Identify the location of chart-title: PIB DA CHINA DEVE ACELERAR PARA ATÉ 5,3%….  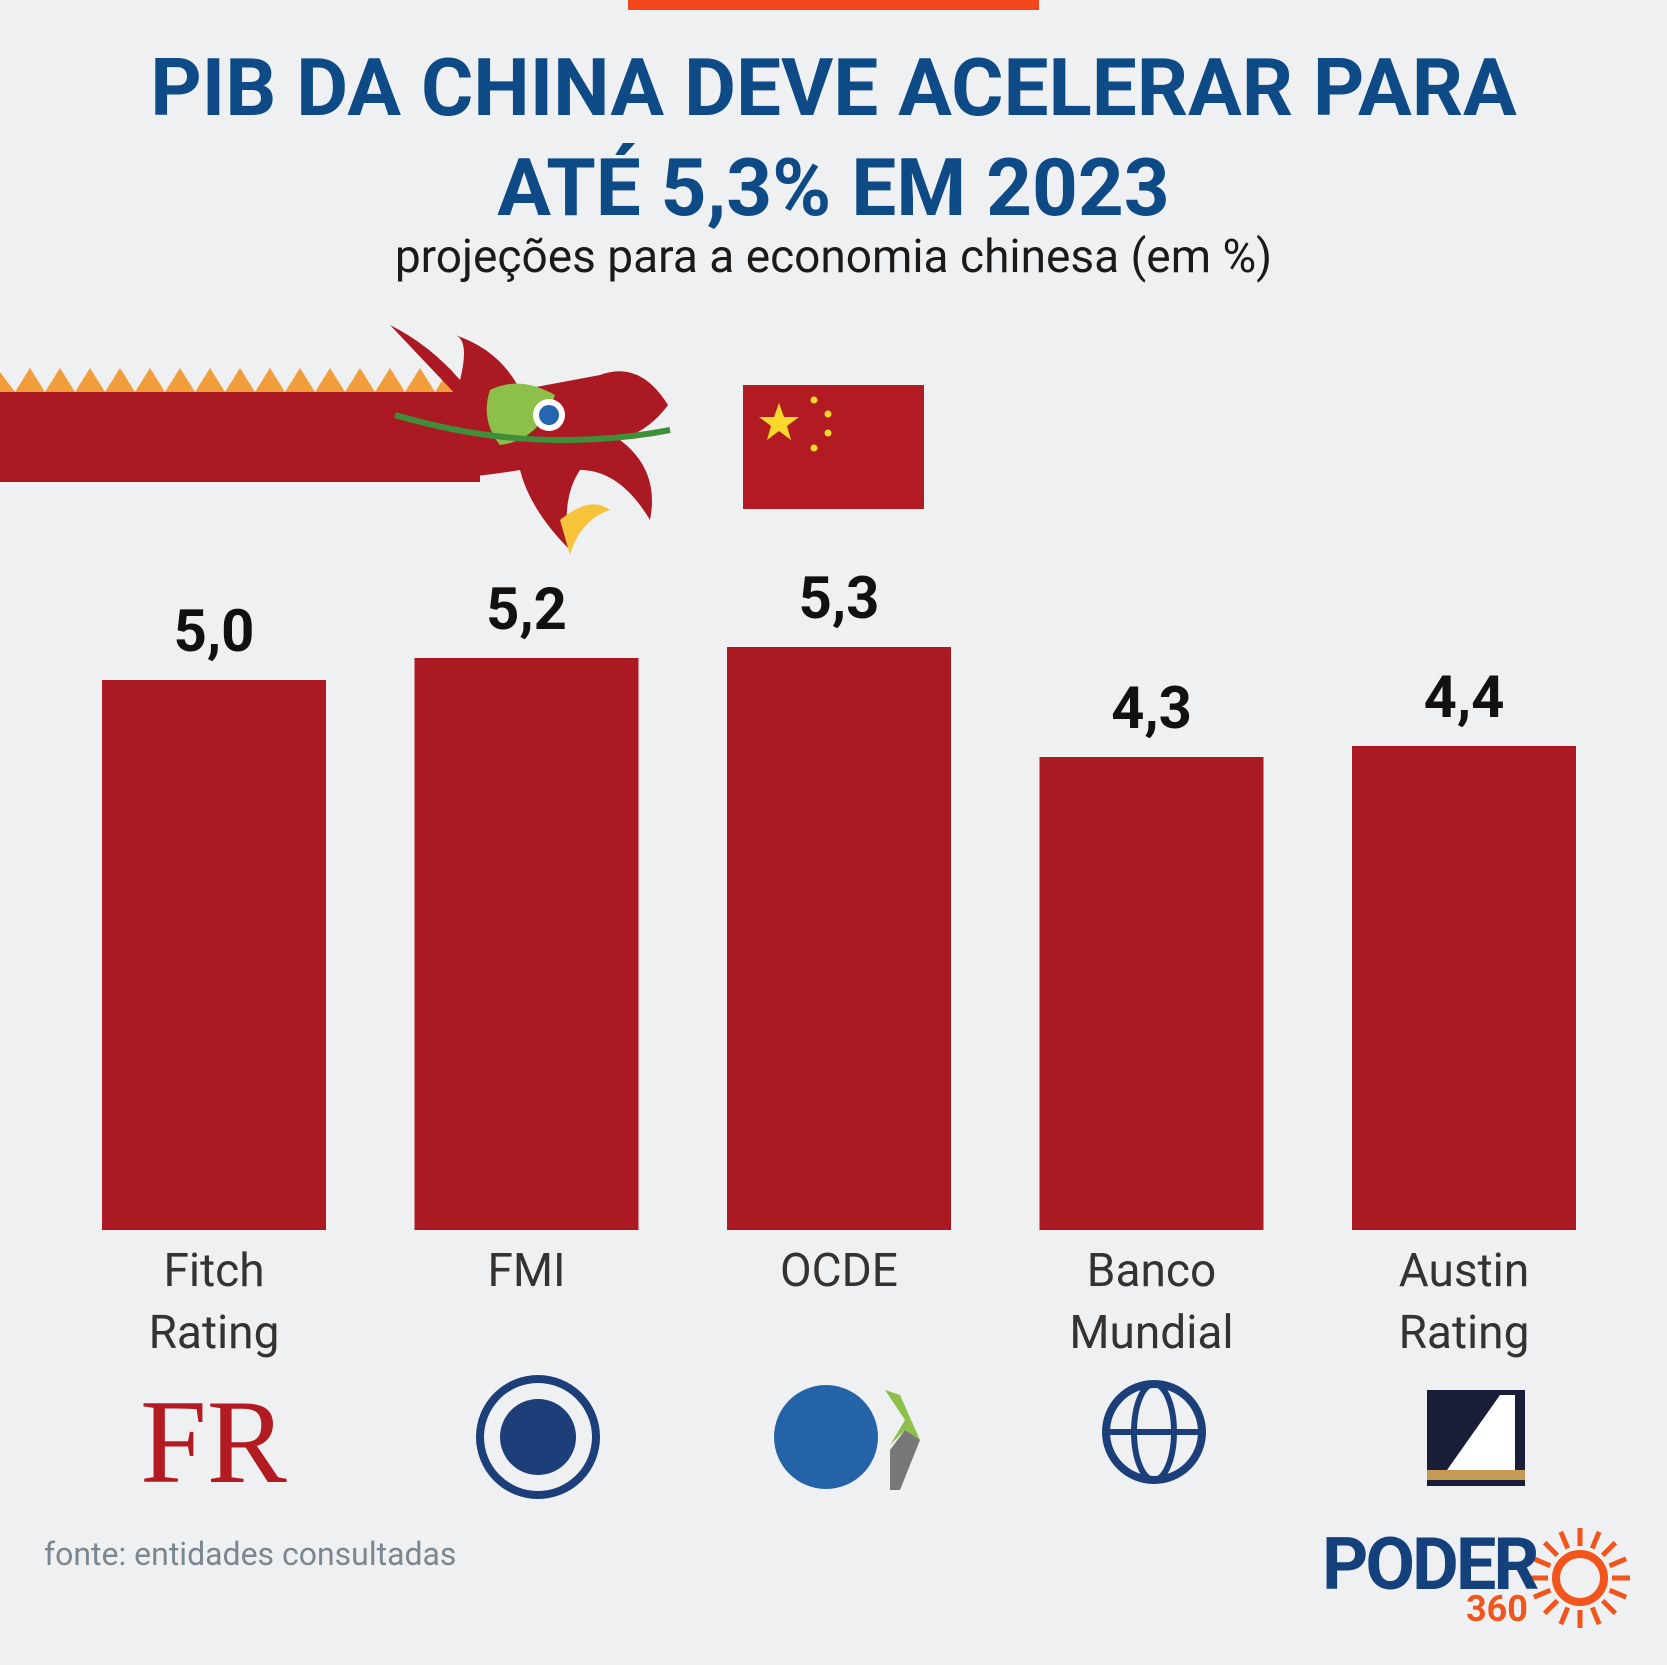
(833, 138).